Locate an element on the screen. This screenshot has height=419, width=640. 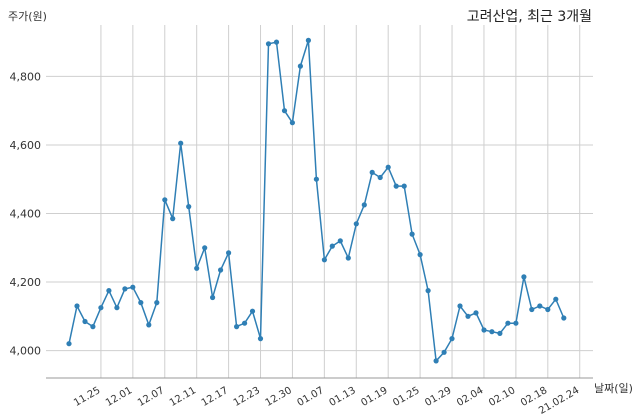
x-axis-label: 날짜(일) is located at coordinates (613, 388).